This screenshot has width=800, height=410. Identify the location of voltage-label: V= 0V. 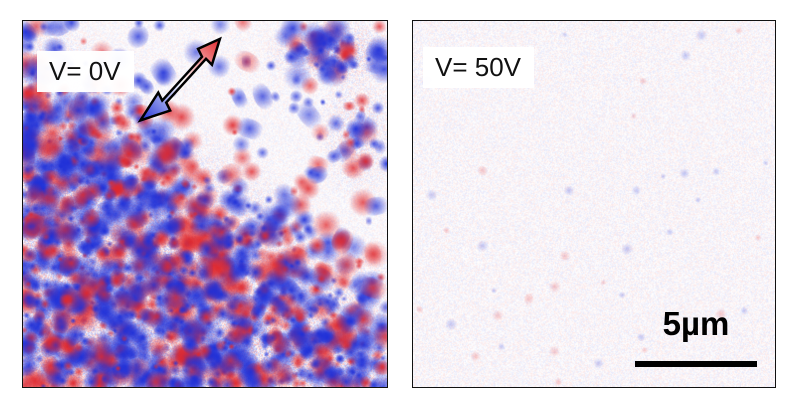
(85, 71).